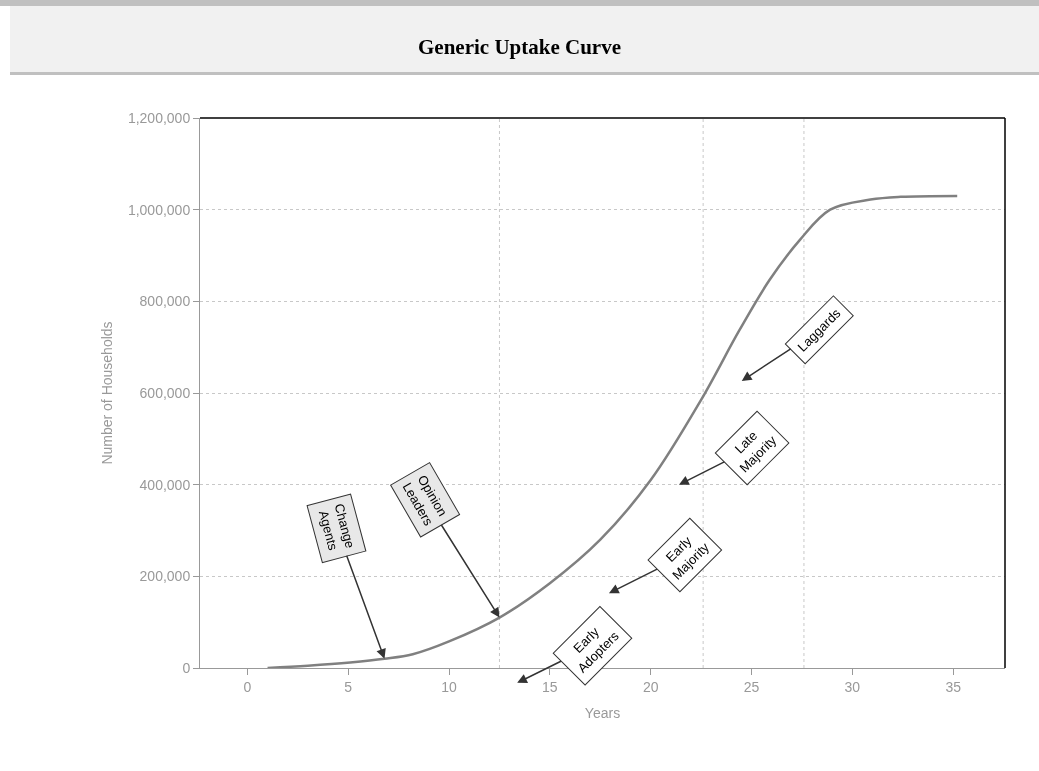 This screenshot has width=1039, height=771. Describe the element at coordinates (348, 686) in the screenshot. I see `x-tick-label: 5` at that location.